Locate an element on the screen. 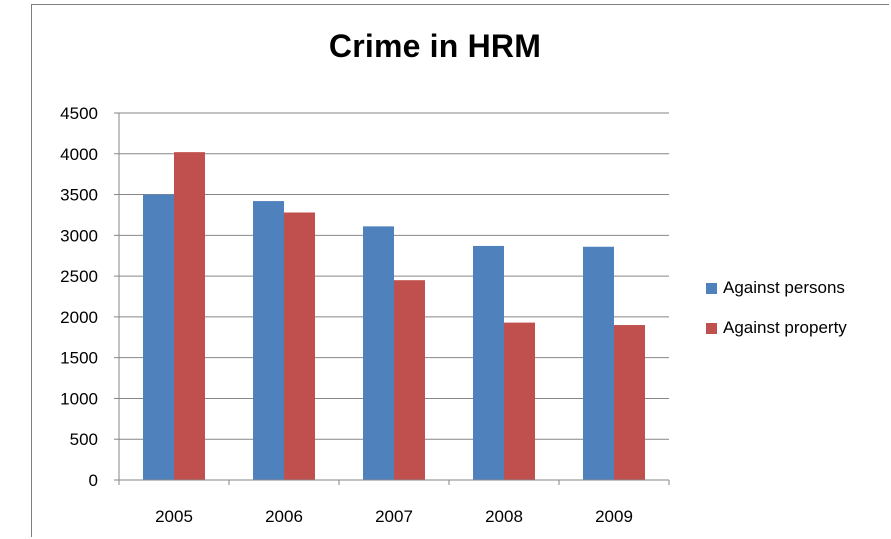 This screenshot has width=891, height=539. legend-item-against-property: Against property is located at coordinates (776, 328).